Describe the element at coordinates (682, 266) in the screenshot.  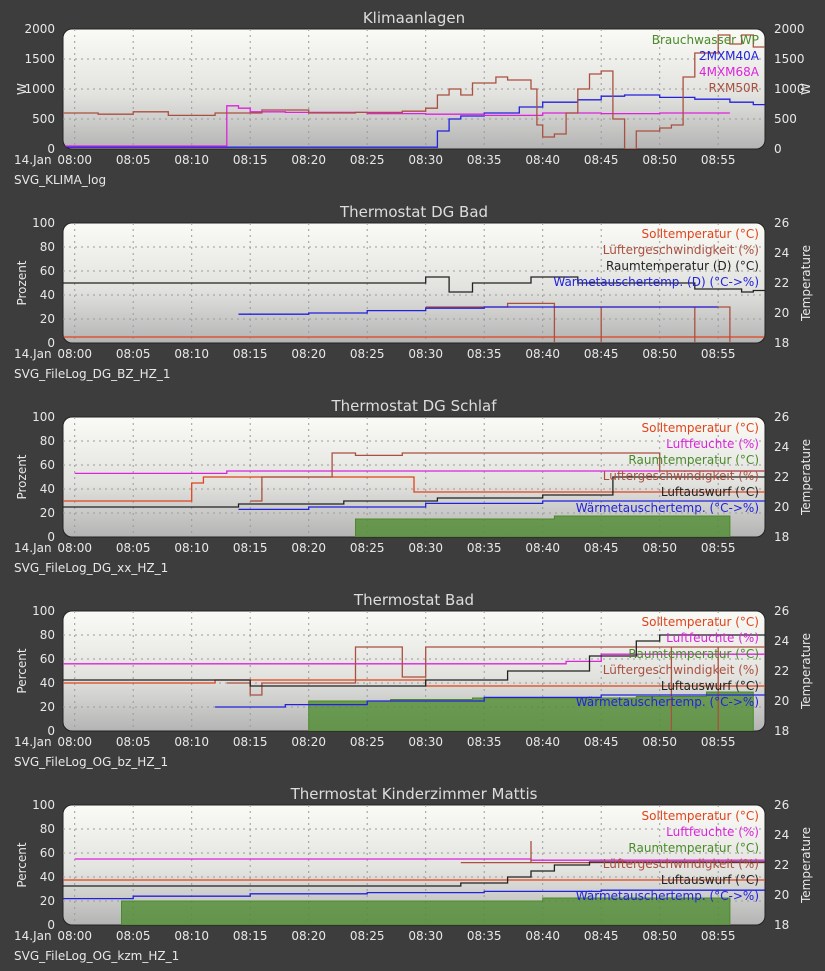
I see `legend-entry: Raumtemperatur (D) (°C)` at that location.